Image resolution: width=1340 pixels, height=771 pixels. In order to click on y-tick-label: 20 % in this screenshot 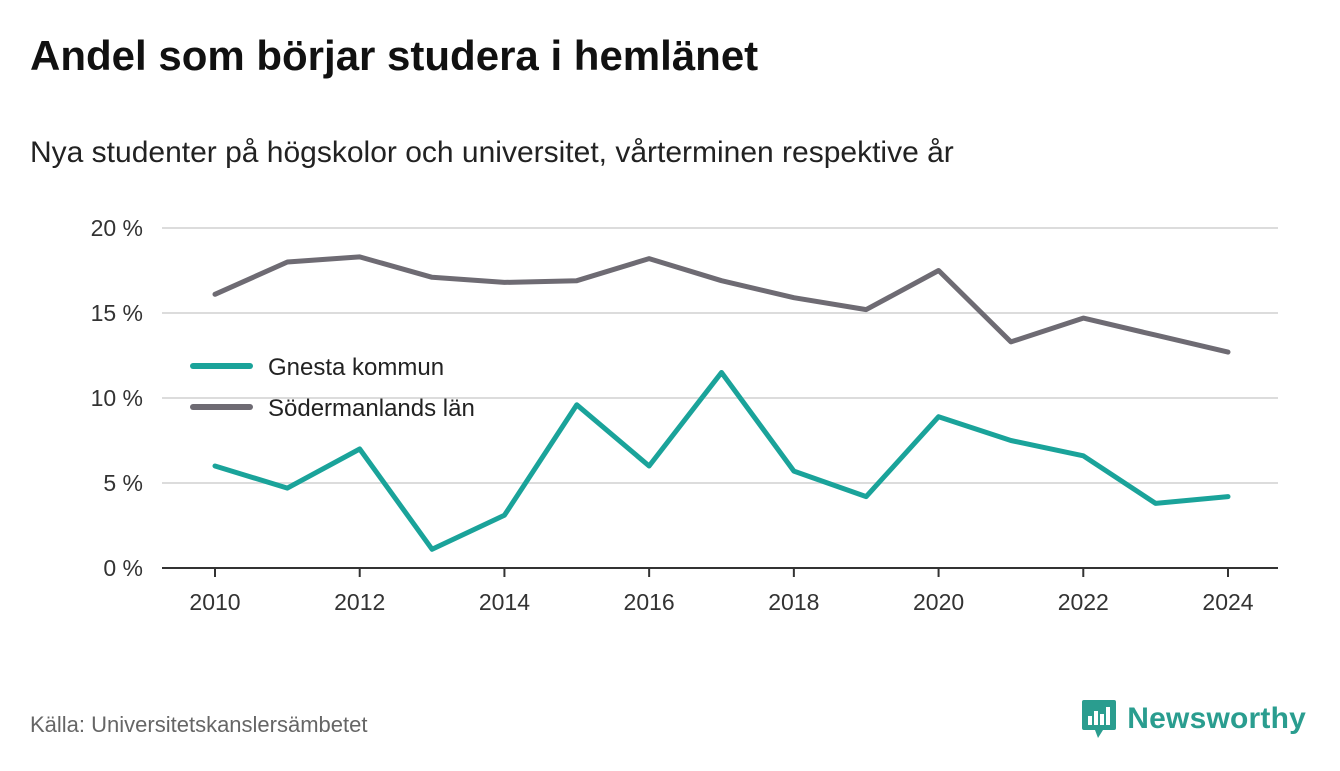, I will do `click(117, 228)`.